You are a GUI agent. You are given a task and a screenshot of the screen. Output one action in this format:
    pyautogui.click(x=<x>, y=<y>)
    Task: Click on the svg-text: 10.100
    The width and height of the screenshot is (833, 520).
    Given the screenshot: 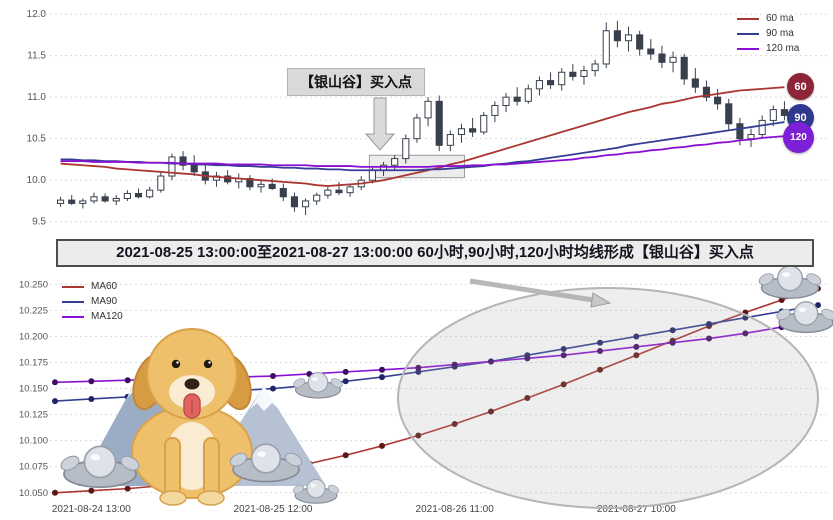 What is the action you would take?
    pyautogui.click(x=33, y=441)
    